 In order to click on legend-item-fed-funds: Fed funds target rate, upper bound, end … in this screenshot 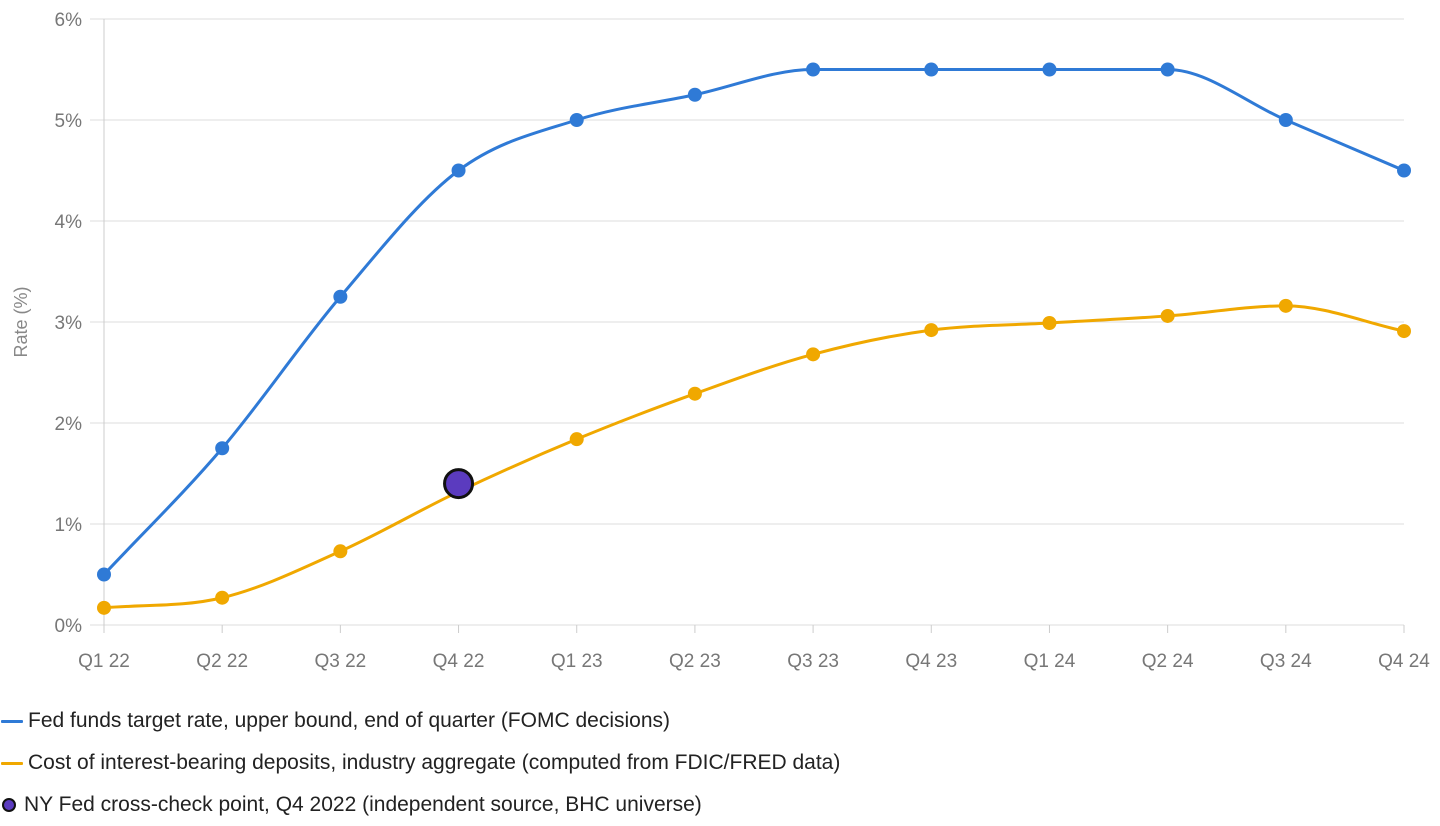, I will do `click(720, 721)`.